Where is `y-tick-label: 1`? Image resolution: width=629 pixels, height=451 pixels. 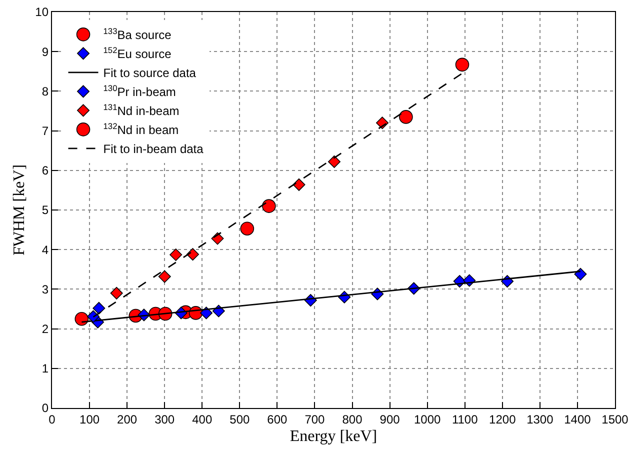 y-tick-label: 1 is located at coordinates (45, 369).